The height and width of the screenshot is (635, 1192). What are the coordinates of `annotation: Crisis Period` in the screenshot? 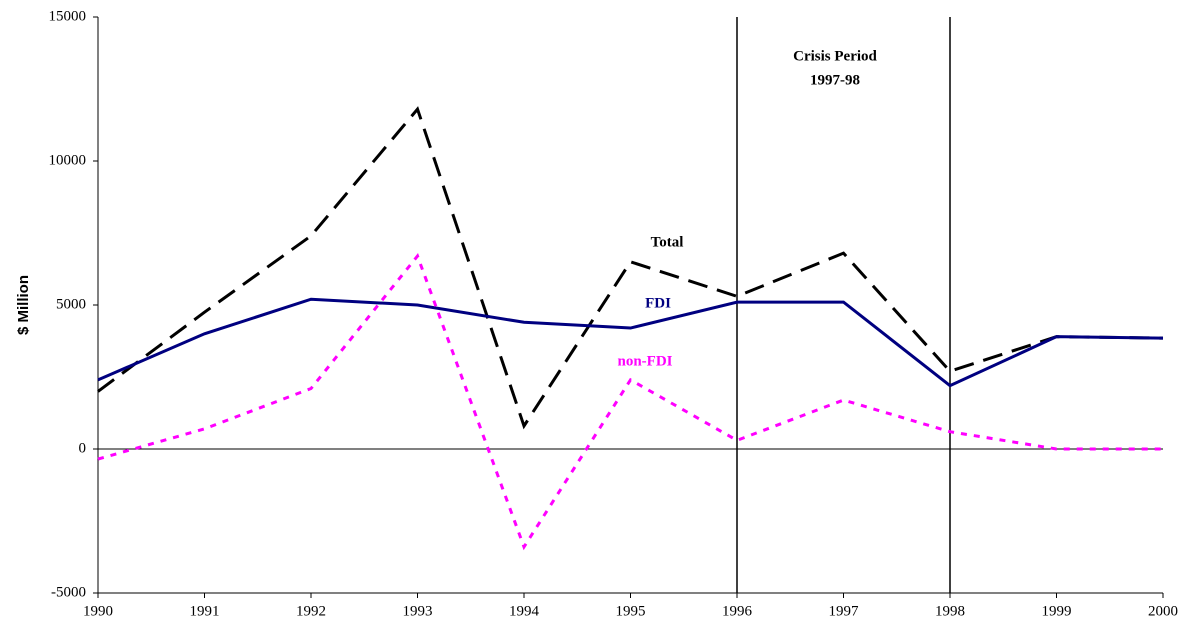 It's located at (835, 56).